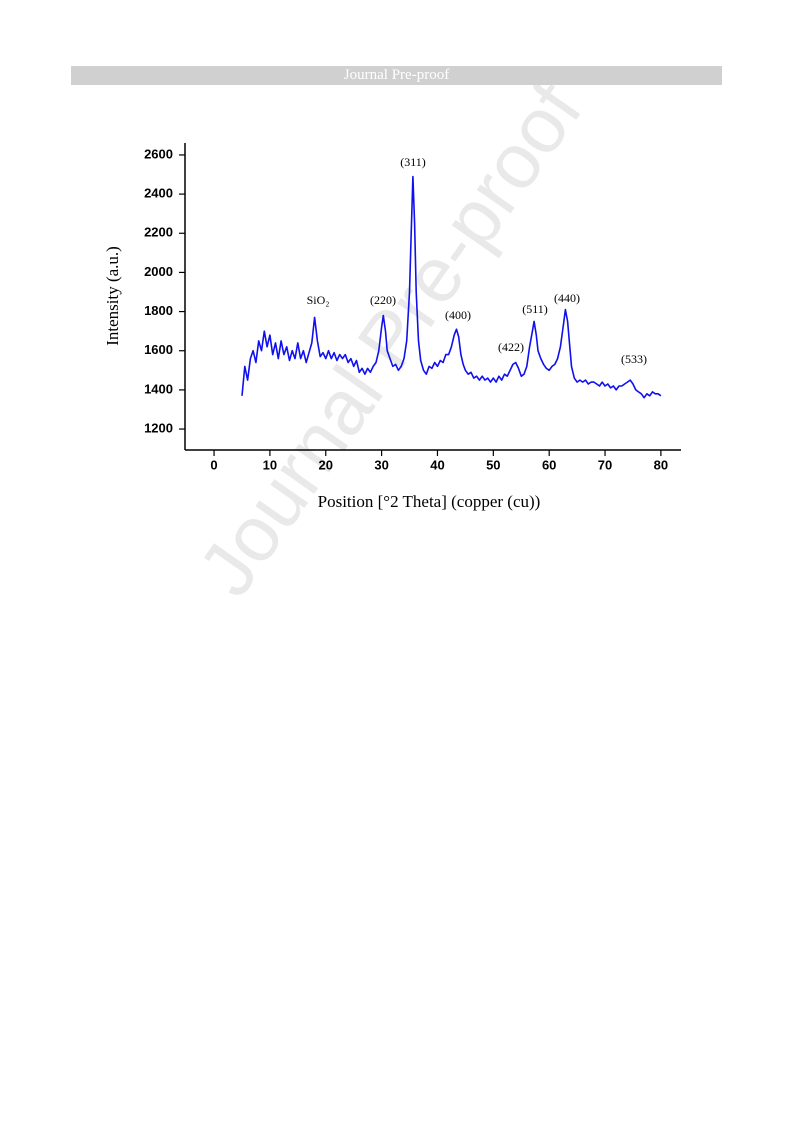  I want to click on y-tick-label: 1600, so click(158, 349).